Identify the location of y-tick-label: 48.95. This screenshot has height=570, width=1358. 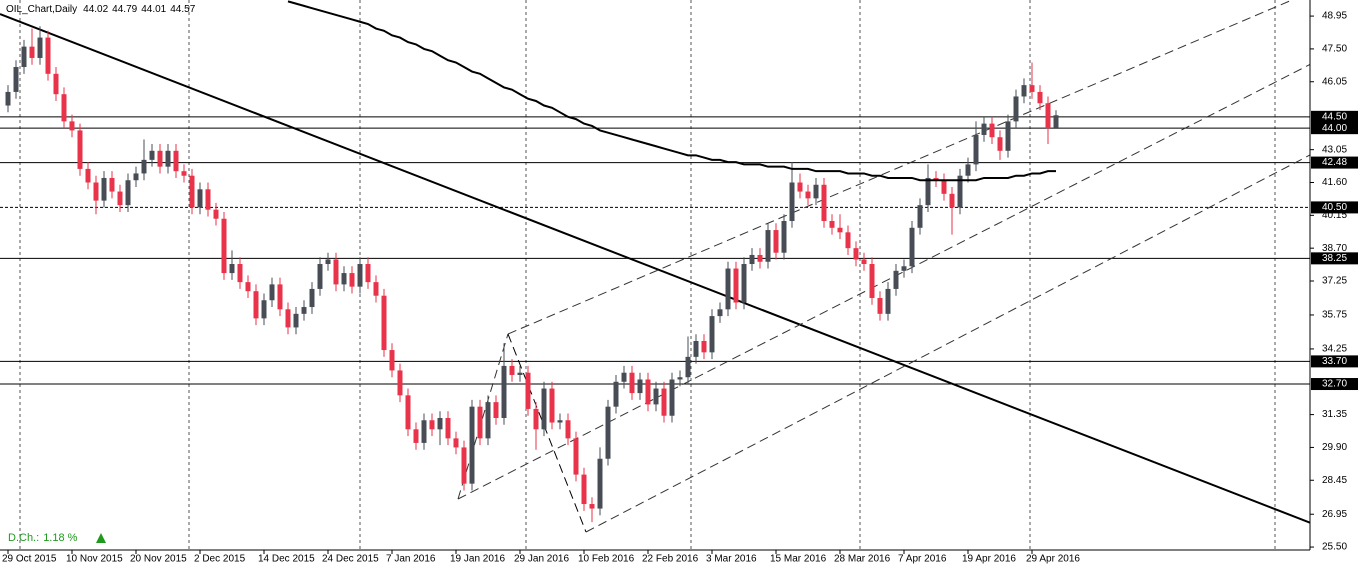
(1334, 16).